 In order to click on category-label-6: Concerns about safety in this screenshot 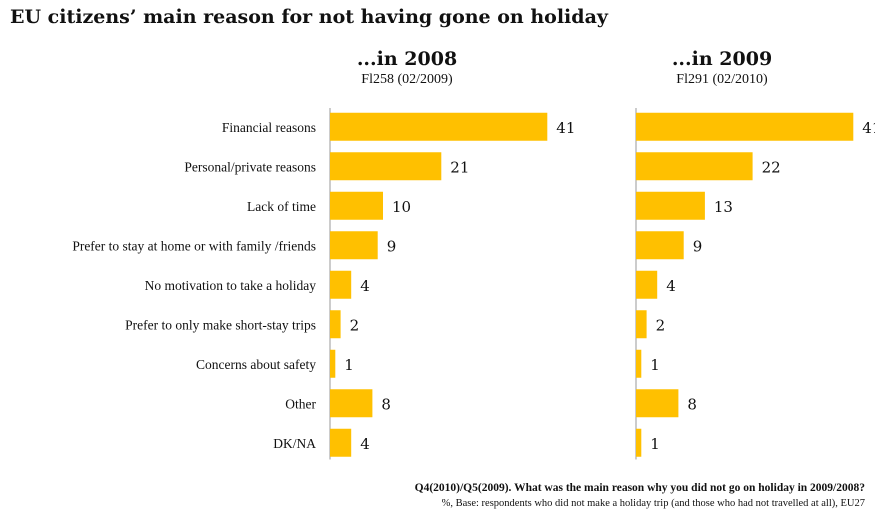, I will do `click(256, 364)`.